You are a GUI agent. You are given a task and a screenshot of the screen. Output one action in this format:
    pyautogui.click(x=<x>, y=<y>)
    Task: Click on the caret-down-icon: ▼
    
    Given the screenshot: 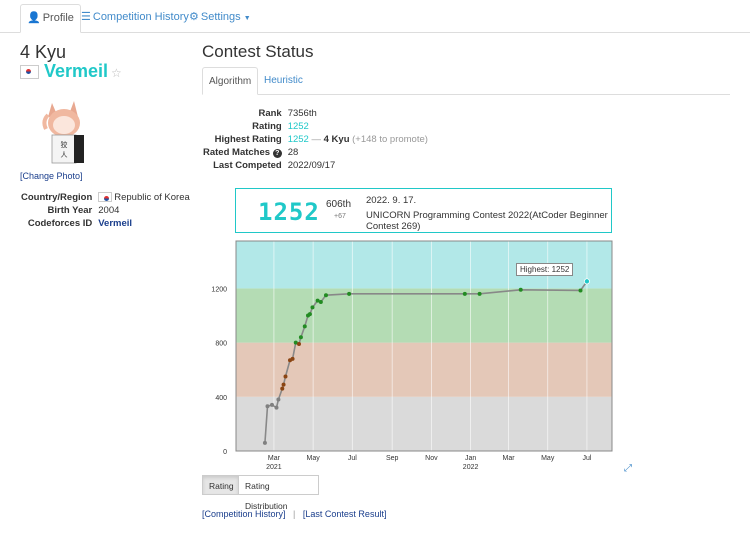 What is the action you would take?
    pyautogui.click(x=247, y=18)
    